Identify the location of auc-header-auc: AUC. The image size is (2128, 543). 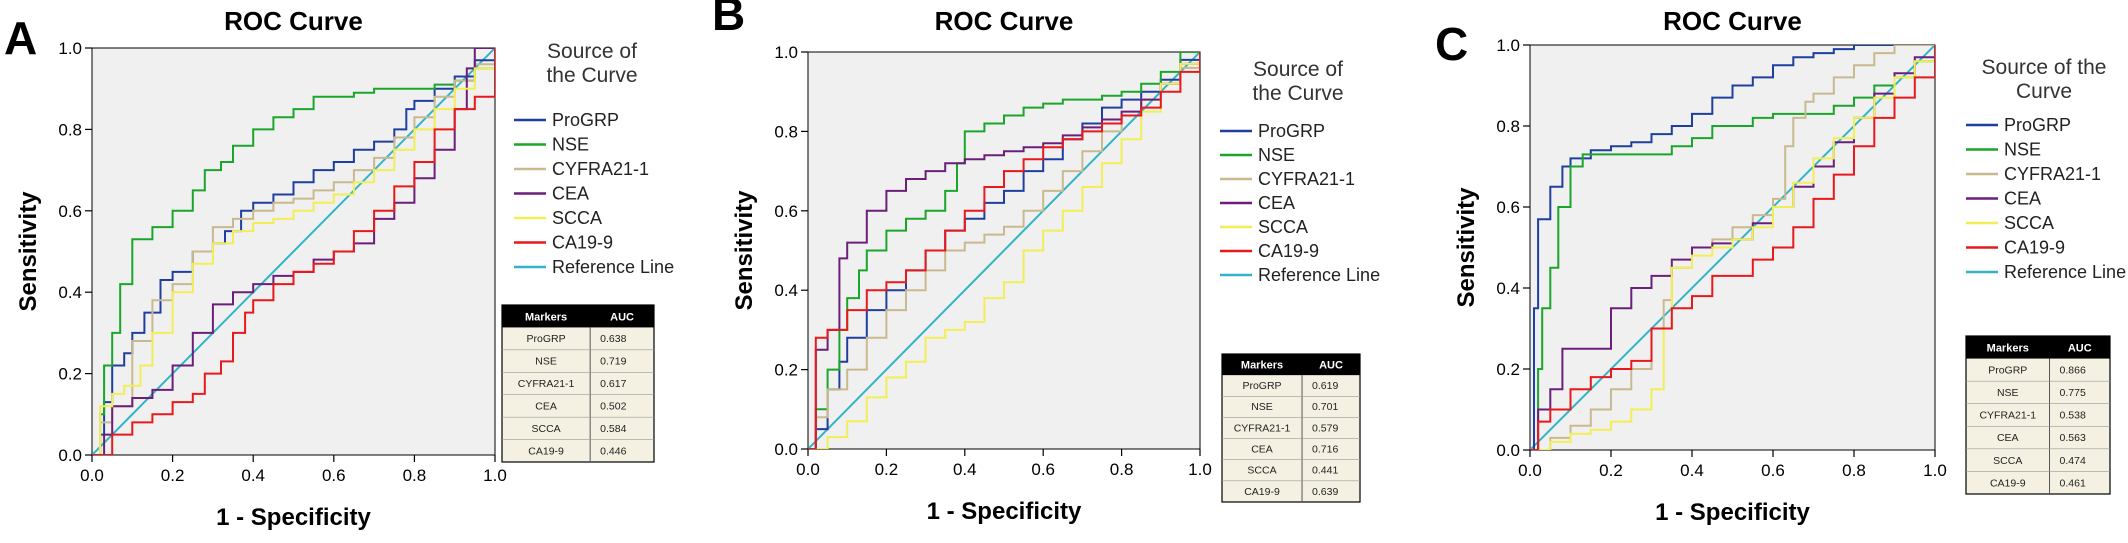
(1331, 365).